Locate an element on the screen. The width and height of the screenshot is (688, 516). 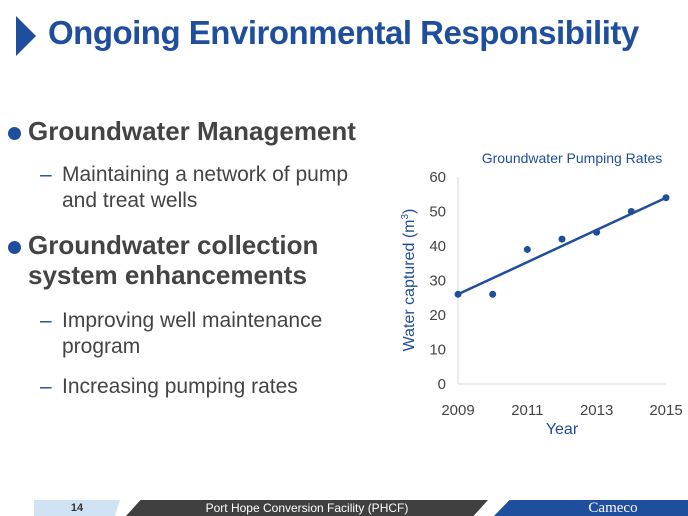
y-tick-label: 40 is located at coordinates (437, 246).